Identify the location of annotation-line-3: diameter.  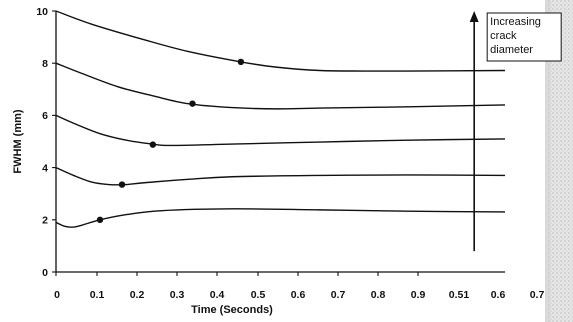
(511, 50).